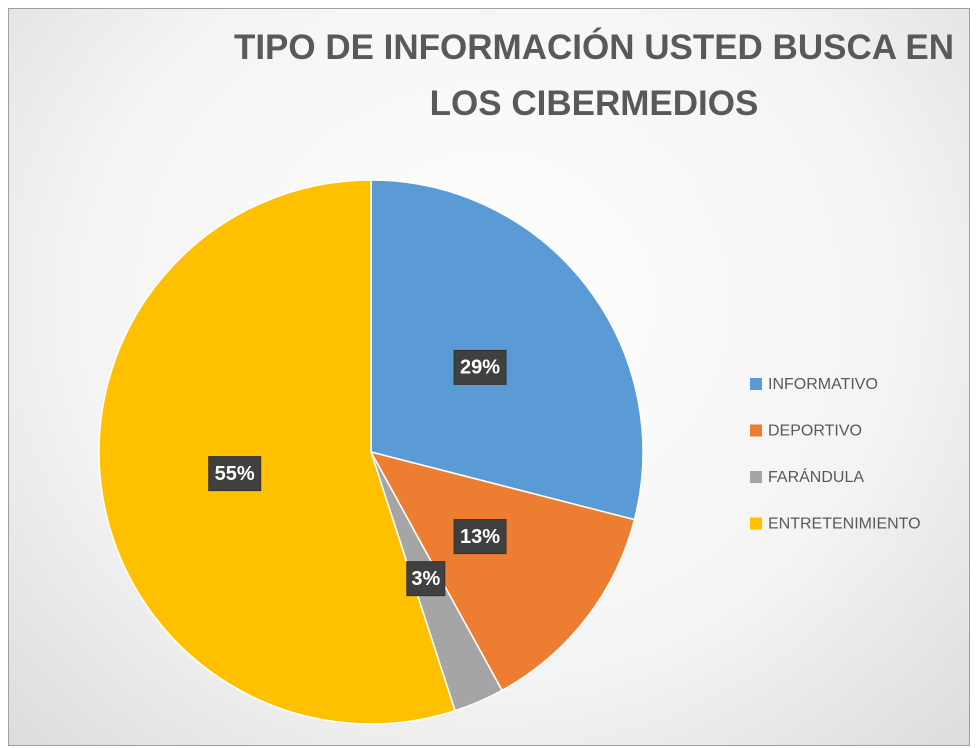 The width and height of the screenshot is (979, 748). I want to click on data-label: 55%, so click(235, 474).